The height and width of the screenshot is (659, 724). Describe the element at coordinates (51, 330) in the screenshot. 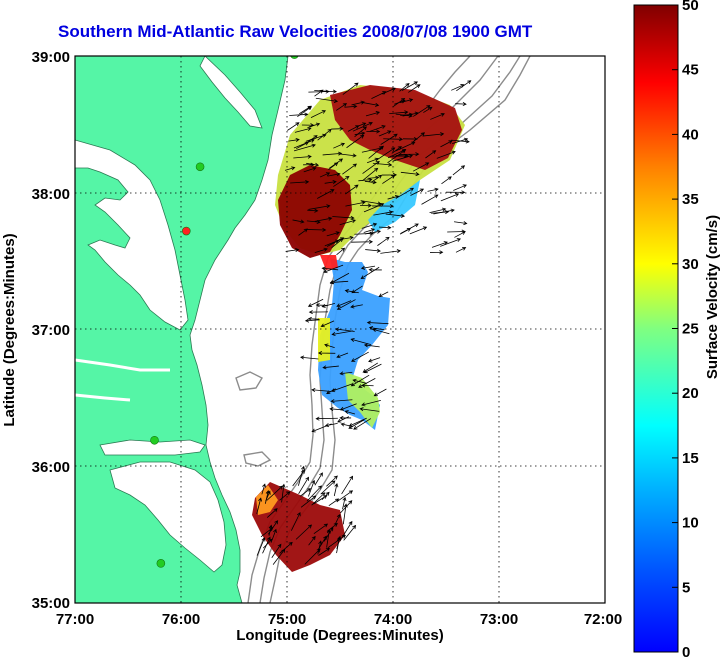

I see `y-tick-label: 37:00` at that location.